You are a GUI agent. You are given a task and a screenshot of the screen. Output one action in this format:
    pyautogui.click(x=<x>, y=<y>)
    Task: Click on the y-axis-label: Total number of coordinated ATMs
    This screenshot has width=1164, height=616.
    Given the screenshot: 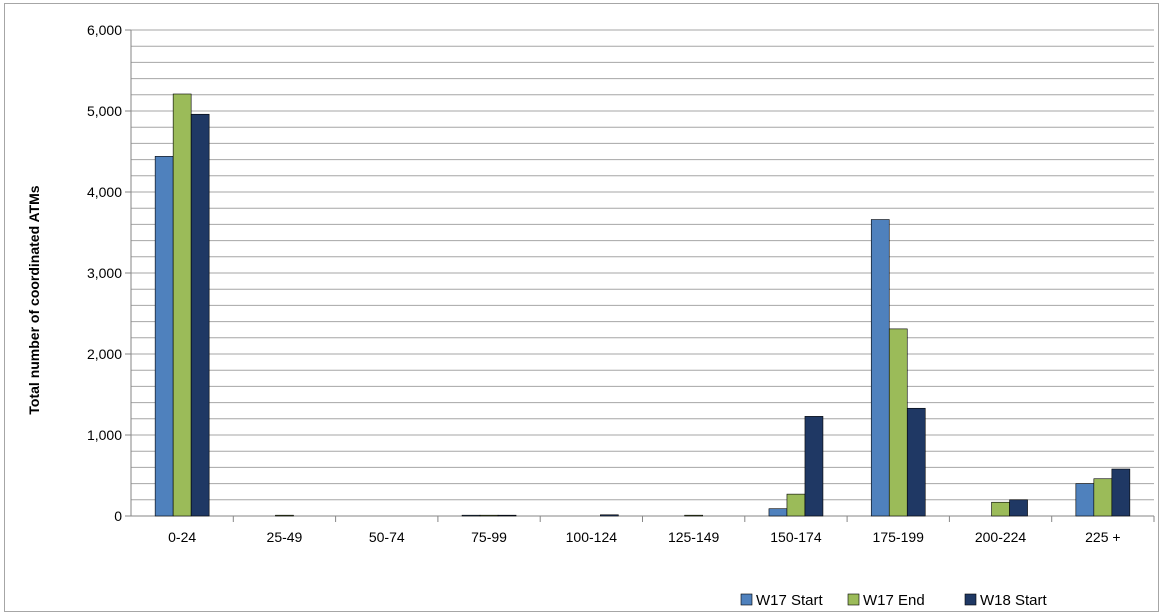 What is the action you would take?
    pyautogui.click(x=34, y=299)
    